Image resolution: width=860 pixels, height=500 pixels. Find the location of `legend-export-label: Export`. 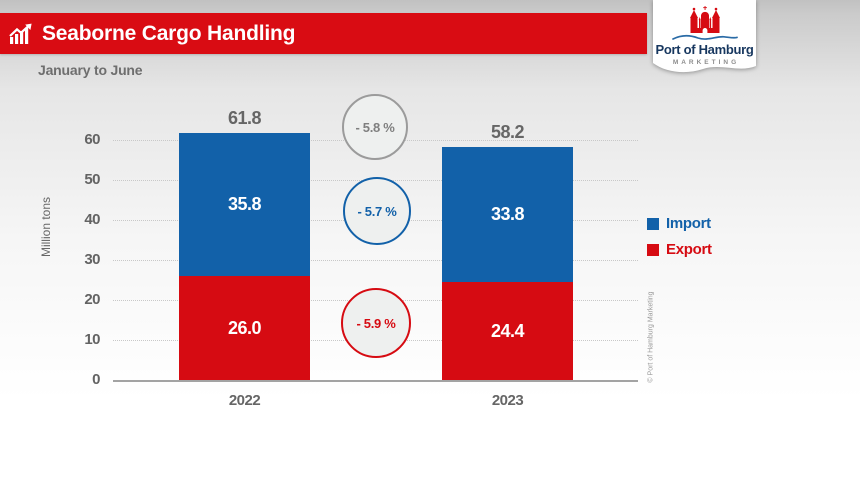

legend-export-label: Export is located at coordinates (689, 249).